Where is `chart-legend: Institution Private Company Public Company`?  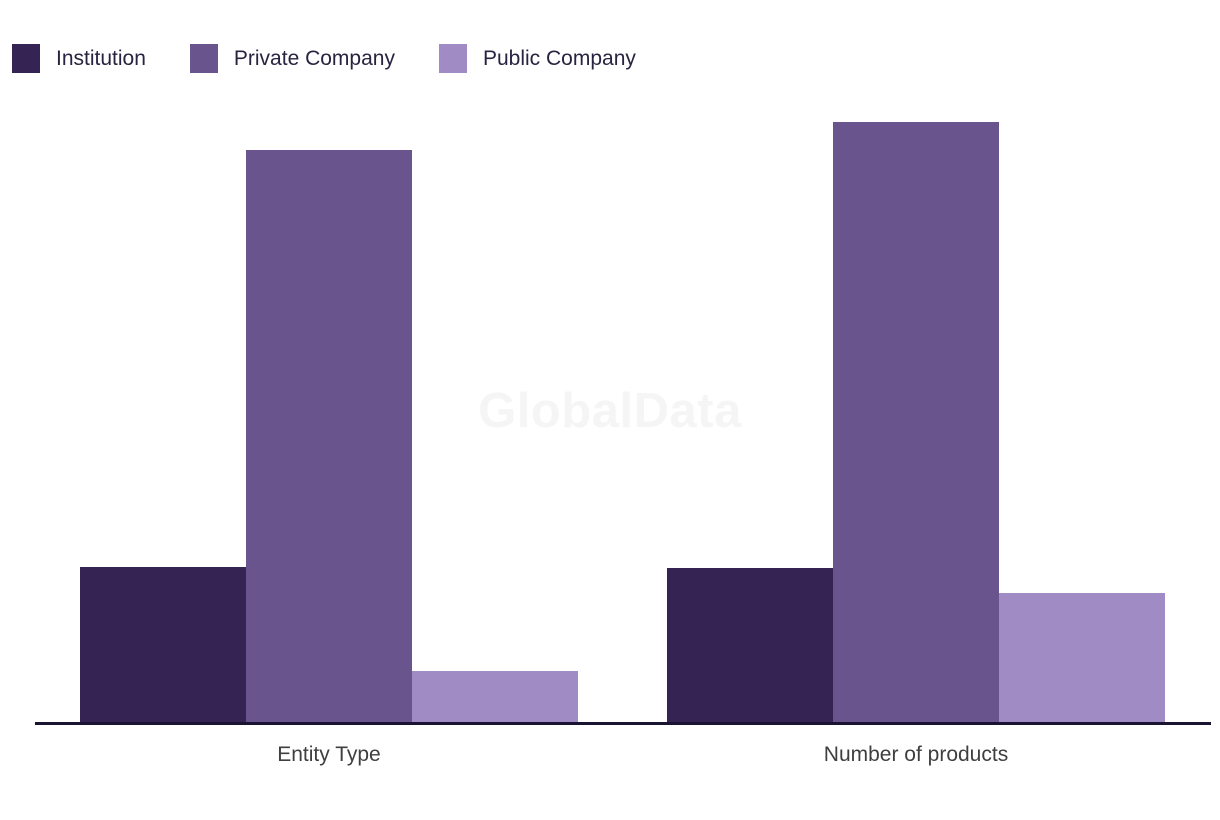 chart-legend: Institution Private Company Public Company is located at coordinates (324, 58).